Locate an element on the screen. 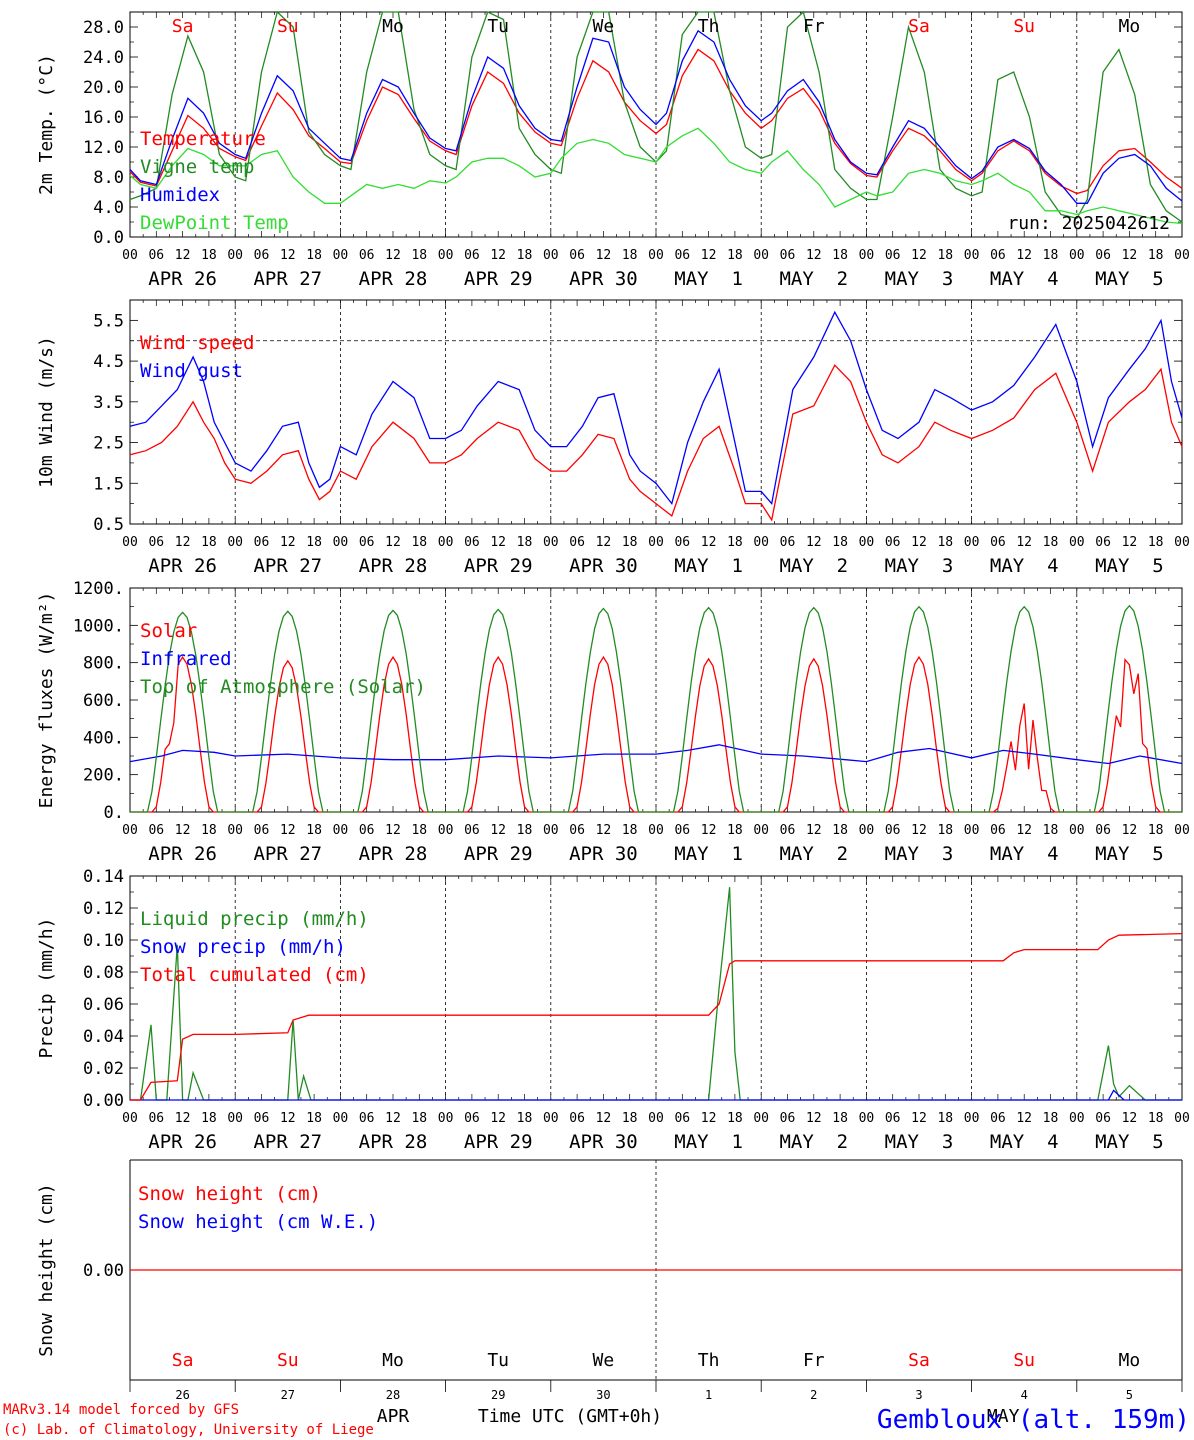 This screenshot has height=1440, width=1194. date-label: APR 28 is located at coordinates (393, 854).